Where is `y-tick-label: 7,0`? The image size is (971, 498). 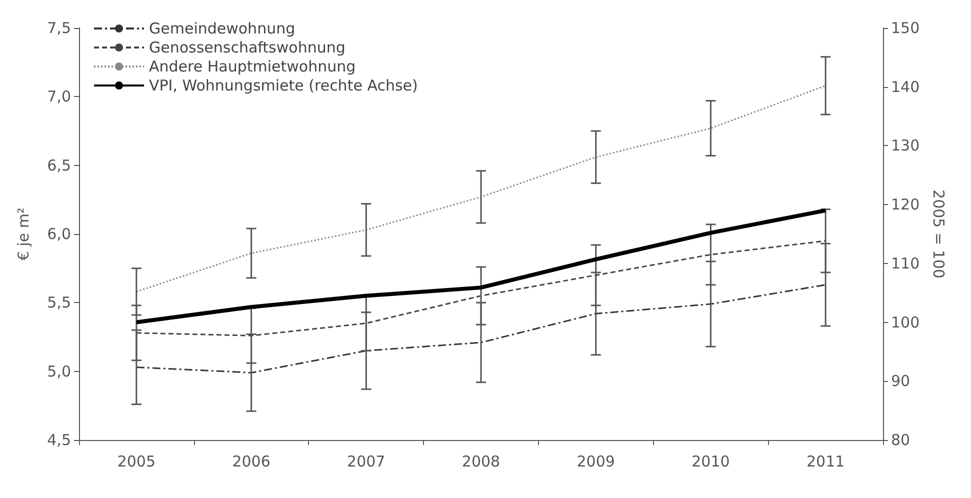
y-tick-label: 7,0 is located at coordinates (59, 97).